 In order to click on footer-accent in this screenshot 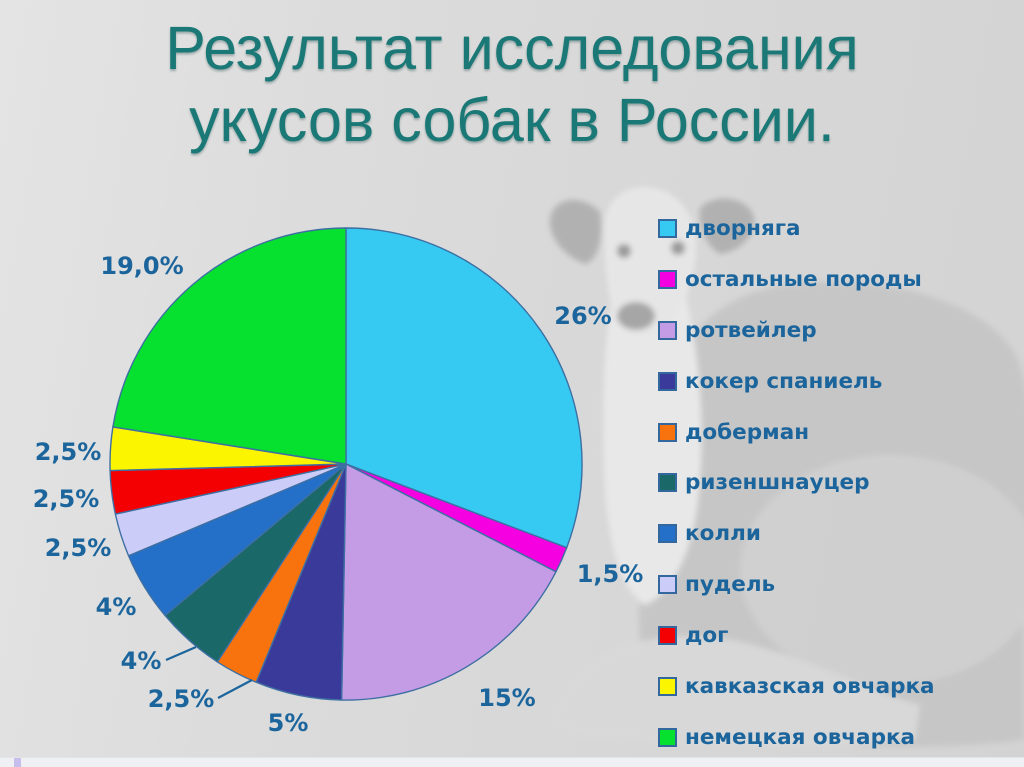, I will do `click(17, 762)`.